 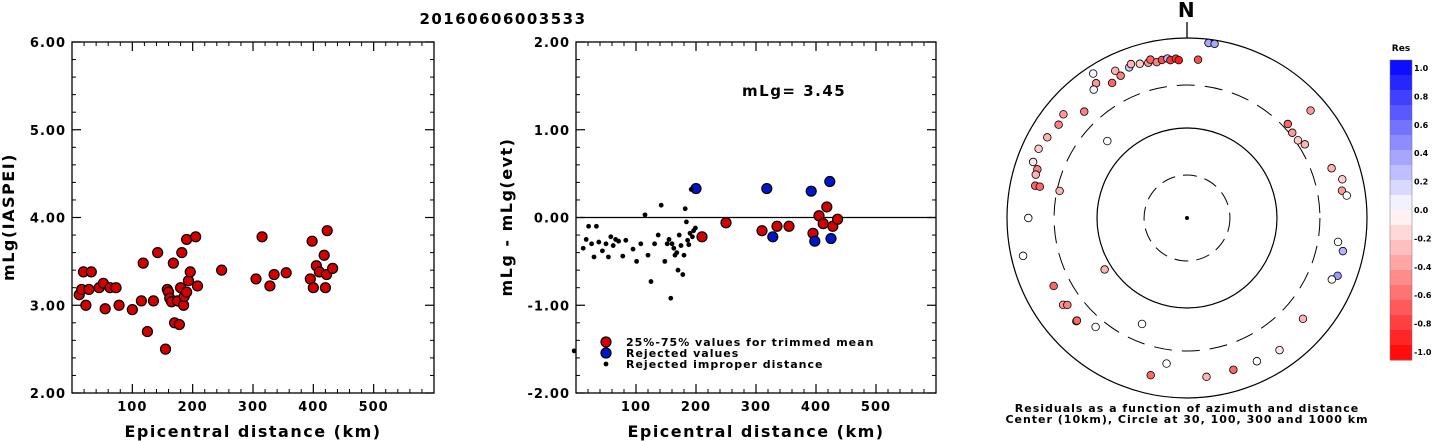 What do you see at coordinates (552, 131) in the screenshot?
I see `p2-ytick-label: 1.00` at bounding box center [552, 131].